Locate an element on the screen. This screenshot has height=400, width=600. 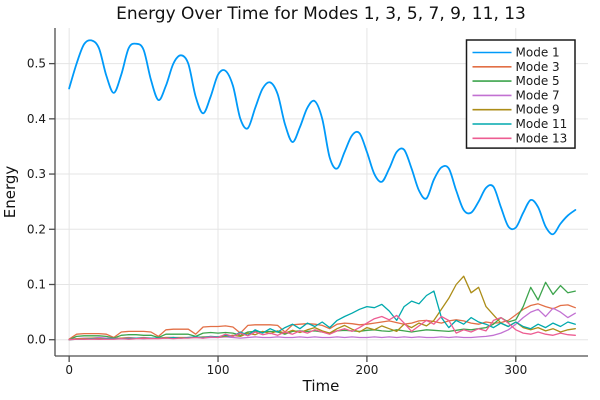
y-tick-label: 0.2 is located at coordinates (36, 229).